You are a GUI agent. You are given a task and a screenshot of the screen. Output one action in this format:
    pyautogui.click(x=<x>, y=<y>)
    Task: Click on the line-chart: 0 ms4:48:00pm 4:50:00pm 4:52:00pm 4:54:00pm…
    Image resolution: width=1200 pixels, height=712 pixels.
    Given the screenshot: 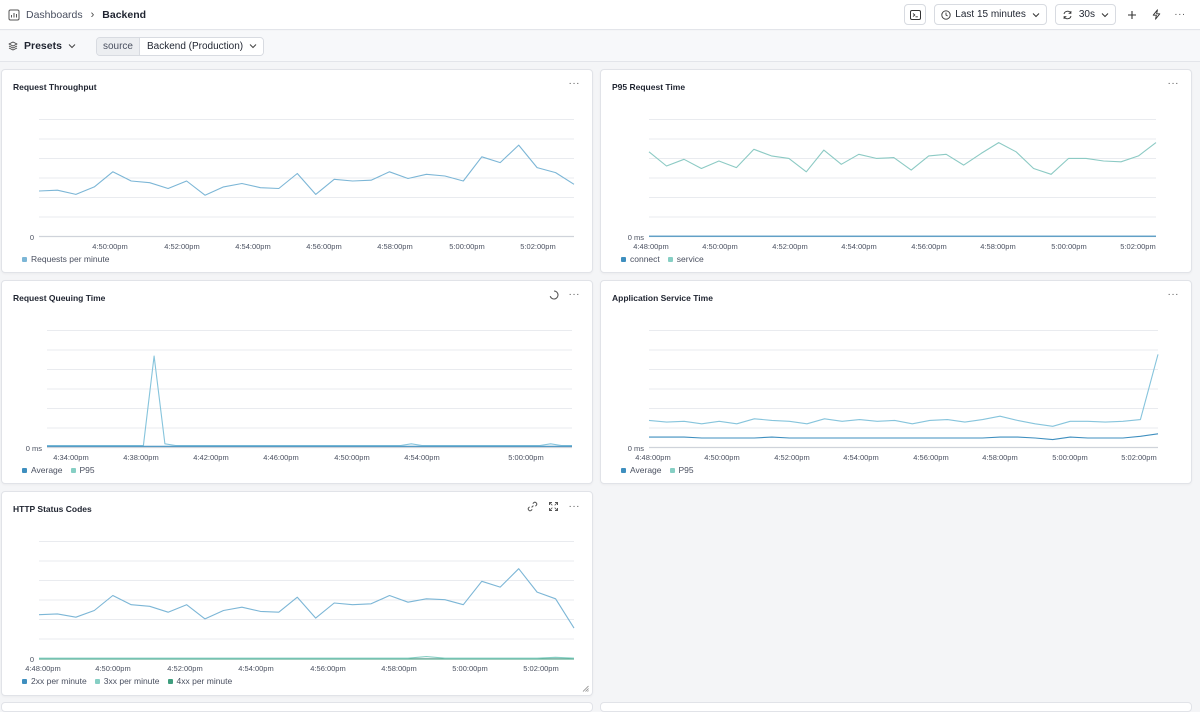 What is the action you would take?
    pyautogui.click(x=893, y=396)
    